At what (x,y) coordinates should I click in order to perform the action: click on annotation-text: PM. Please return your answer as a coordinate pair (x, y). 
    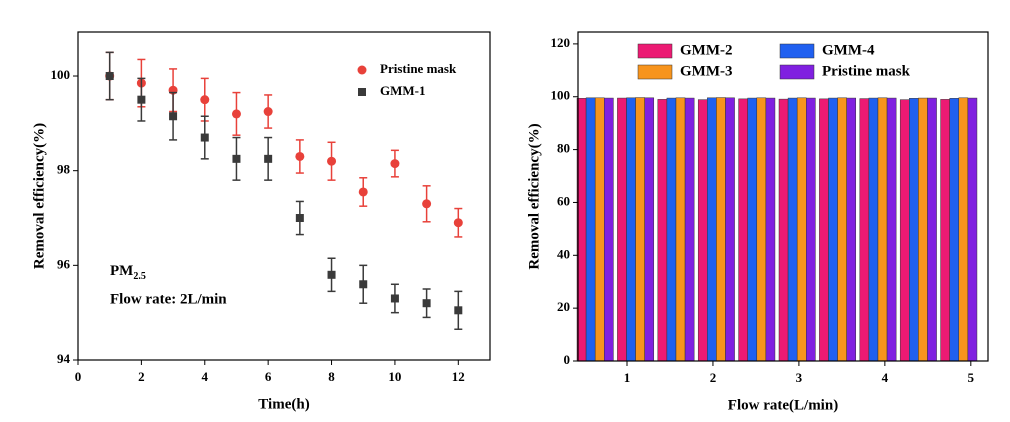
    Looking at the image, I should click on (121, 271).